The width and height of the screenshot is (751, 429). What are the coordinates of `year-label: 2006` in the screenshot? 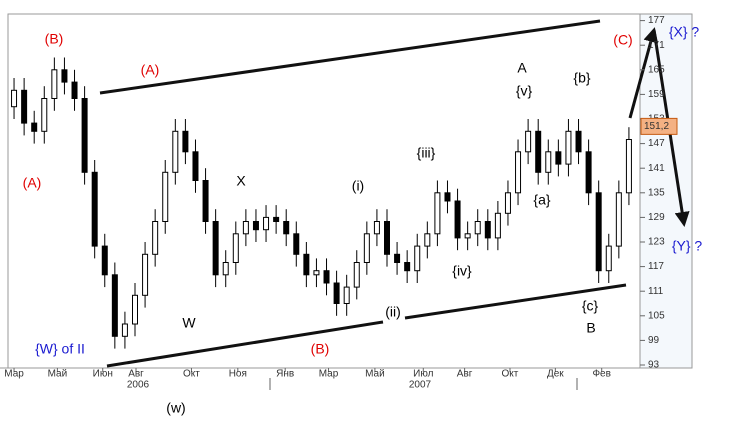 It's located at (138, 385).